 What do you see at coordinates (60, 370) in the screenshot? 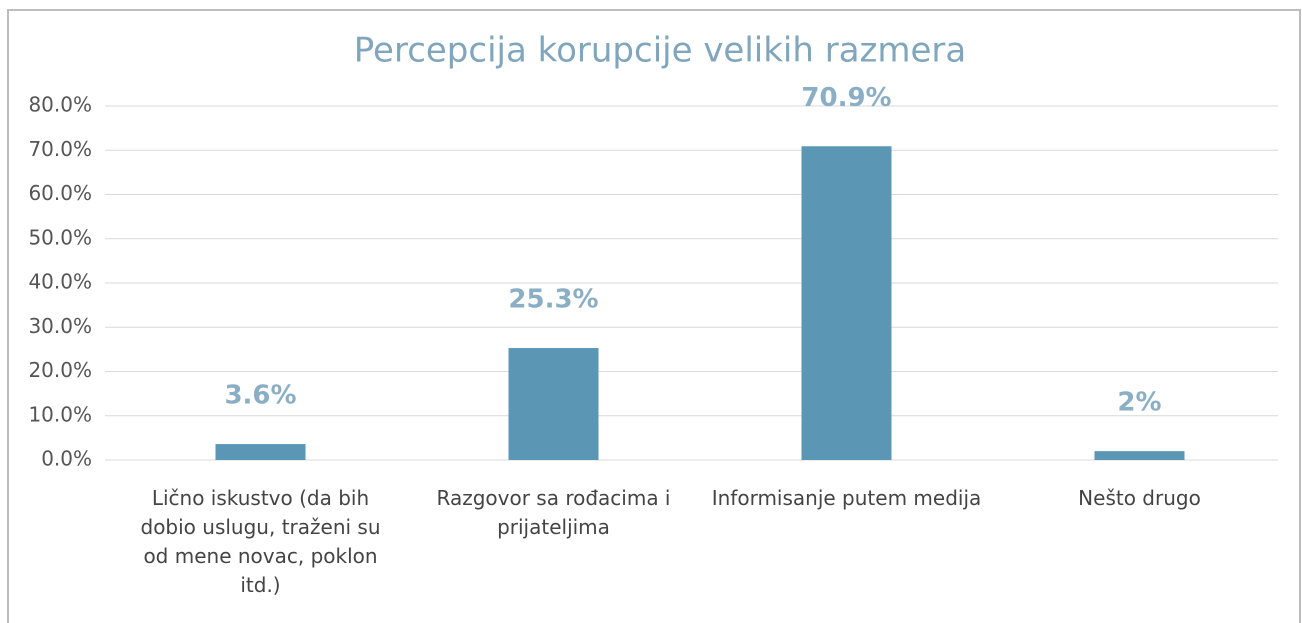
I see `y-tick-label: 20.0%` at bounding box center [60, 370].